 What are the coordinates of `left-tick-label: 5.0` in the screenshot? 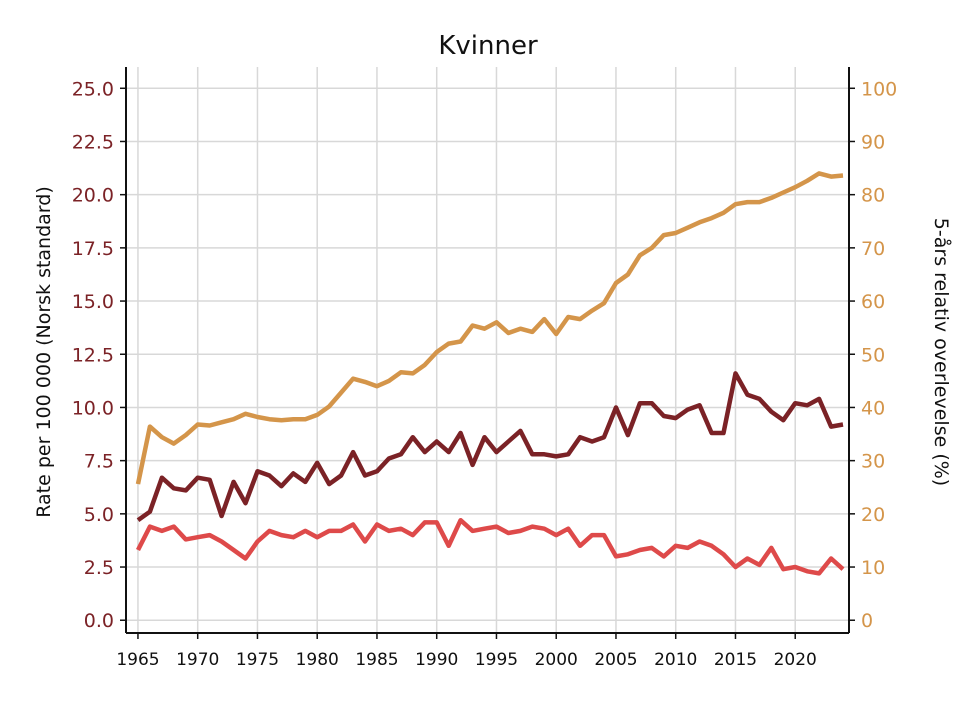 It's located at (99, 515).